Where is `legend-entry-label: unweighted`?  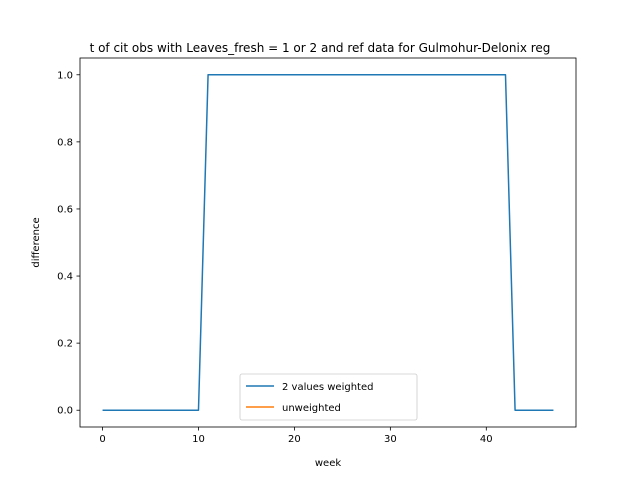 legend-entry-label: unweighted is located at coordinates (311, 408).